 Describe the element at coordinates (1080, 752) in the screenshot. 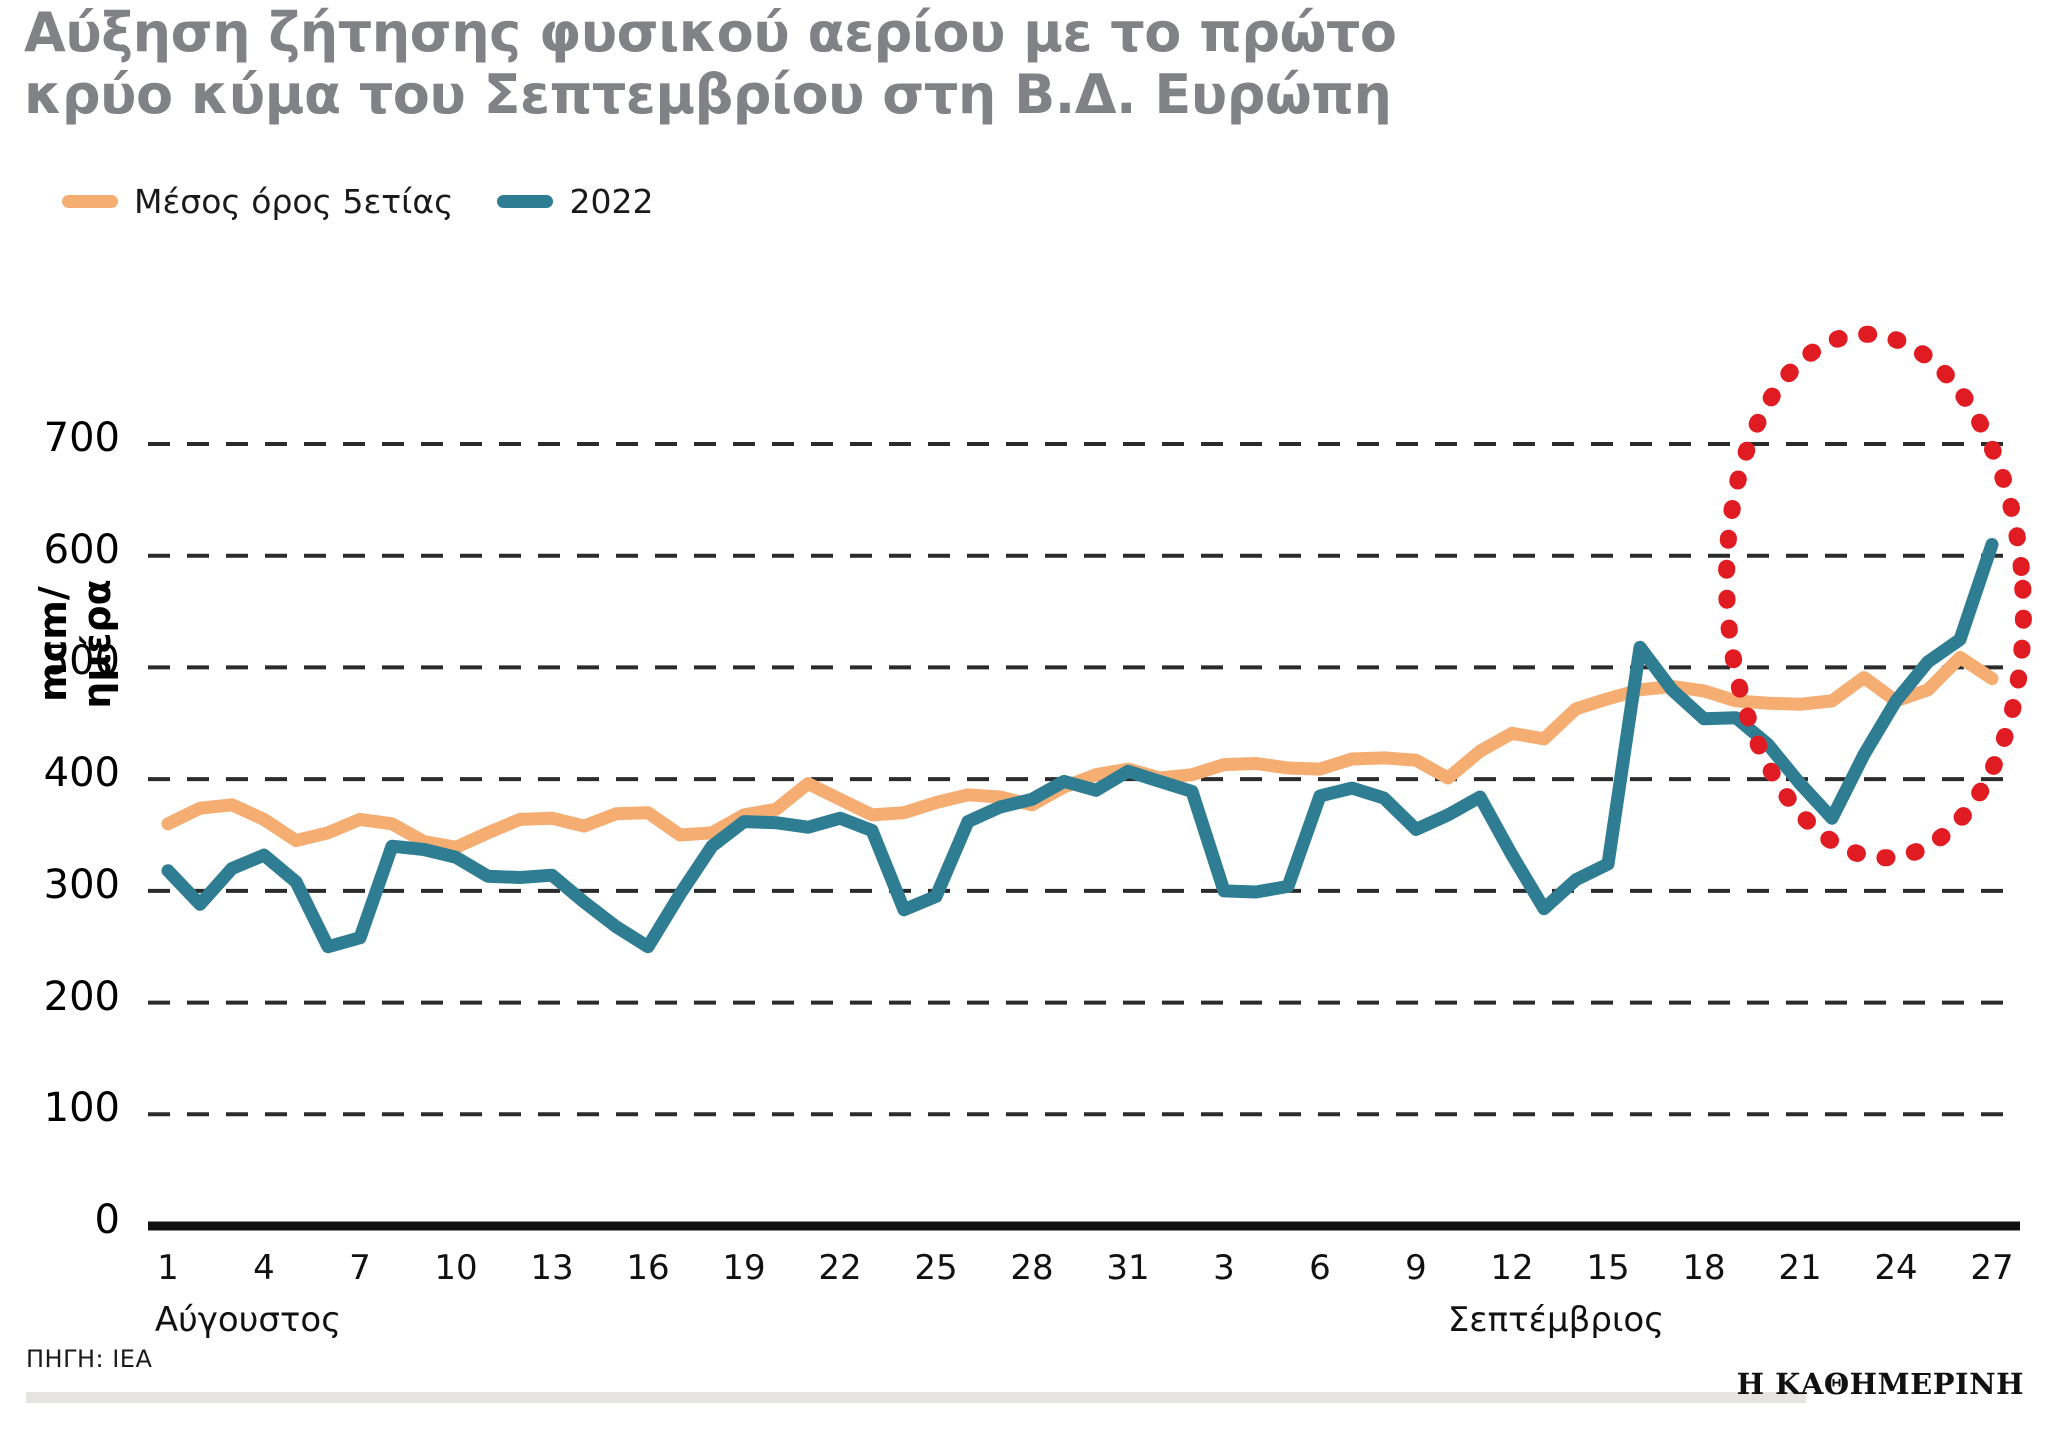

I see `series-line-average` at that location.